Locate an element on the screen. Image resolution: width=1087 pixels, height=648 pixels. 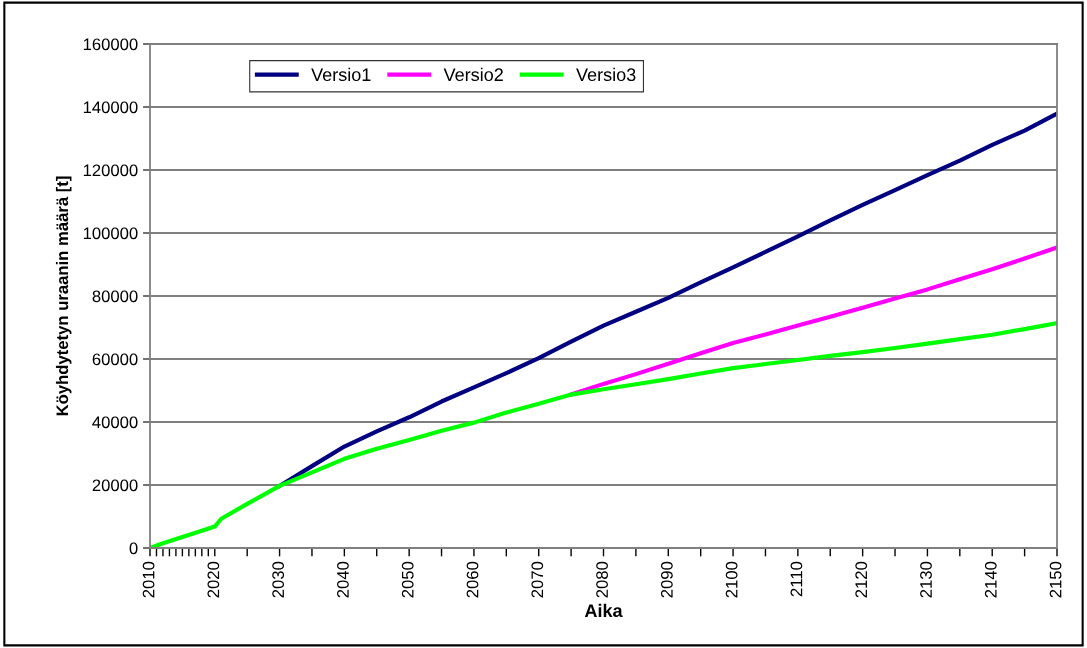
x-tick-label: 2110 is located at coordinates (796, 579).